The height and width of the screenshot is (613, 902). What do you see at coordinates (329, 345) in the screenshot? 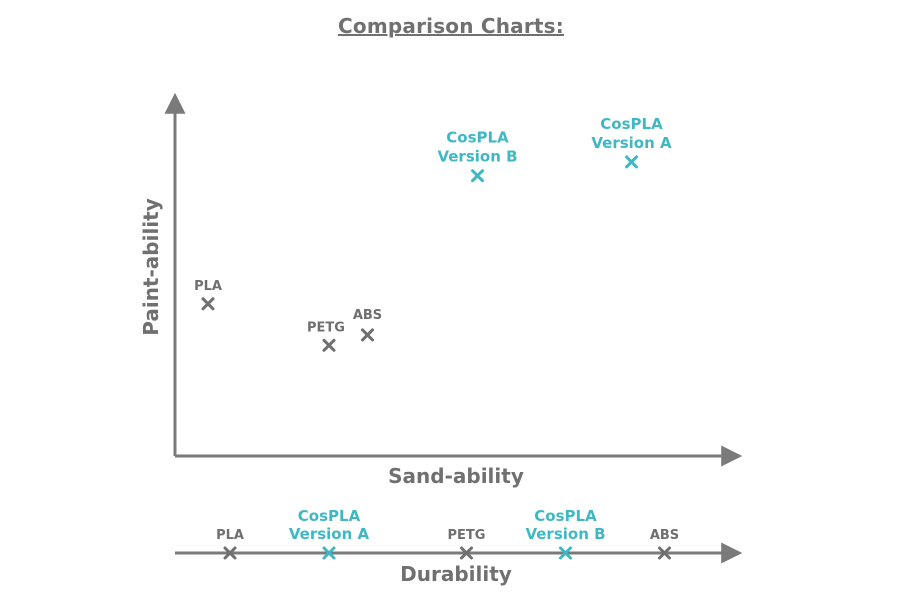
I see `scatter-point-petg` at bounding box center [329, 345].